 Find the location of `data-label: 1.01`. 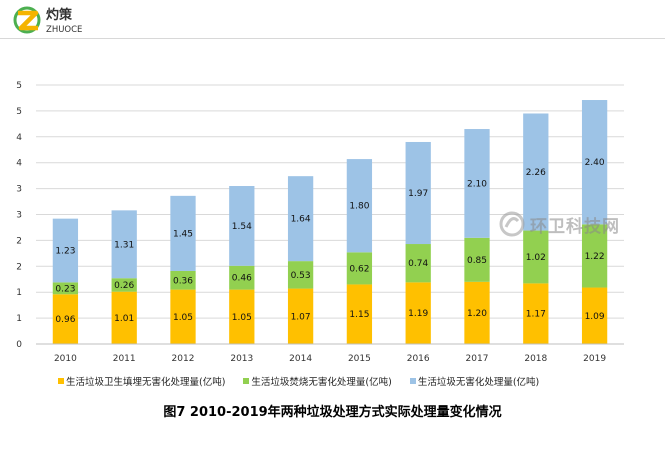

data-label: 1.01 is located at coordinates (124, 319).